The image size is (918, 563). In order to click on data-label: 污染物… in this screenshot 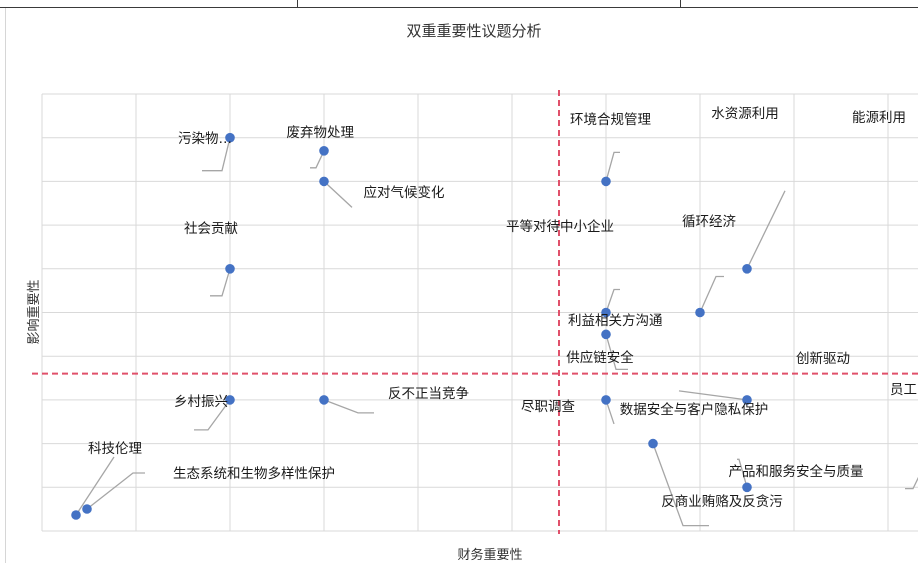, I will do `click(205, 139)`.